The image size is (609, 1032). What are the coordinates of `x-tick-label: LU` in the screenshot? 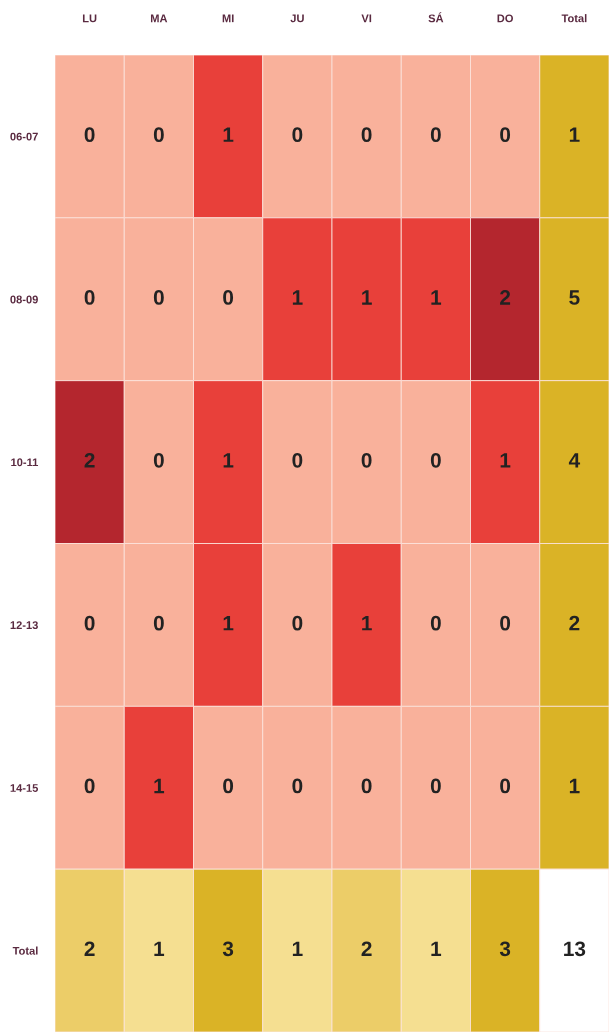 It's located at (89, 18).